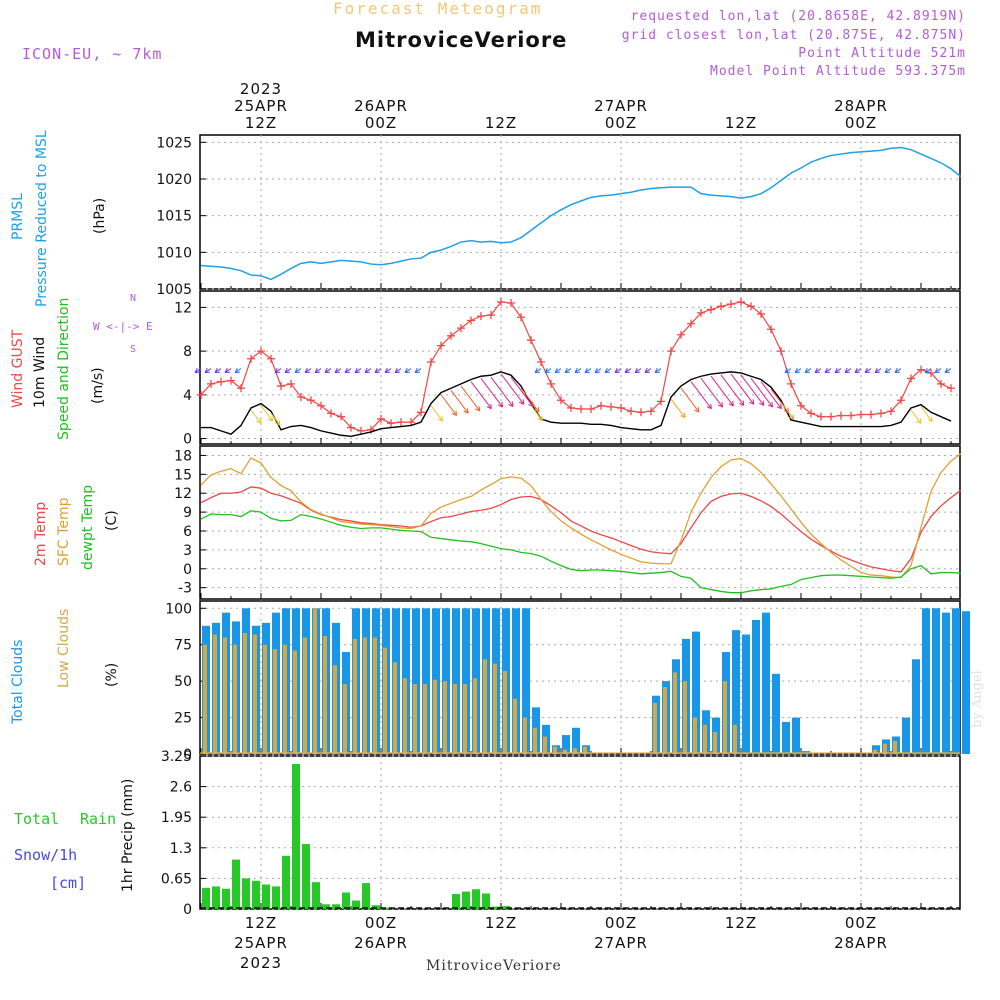 The height and width of the screenshot is (1000, 1000). Describe the element at coordinates (183, 646) in the screenshot. I see `y-tick-label: 75` at that location.